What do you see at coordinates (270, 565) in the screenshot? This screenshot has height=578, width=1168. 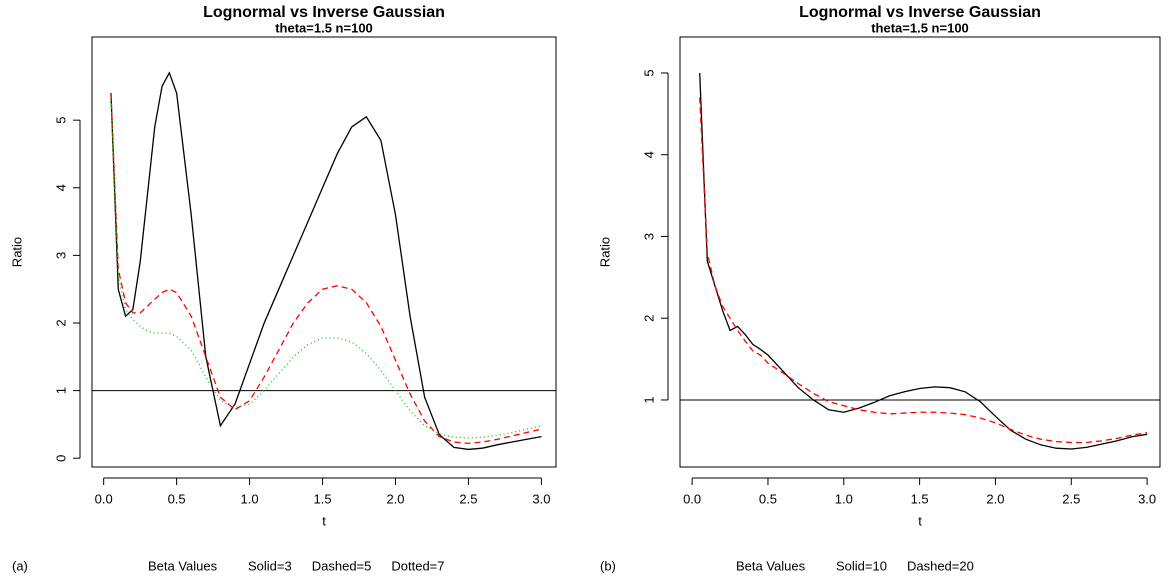 I see `legend-entry: Solid=3` at bounding box center [270, 565].